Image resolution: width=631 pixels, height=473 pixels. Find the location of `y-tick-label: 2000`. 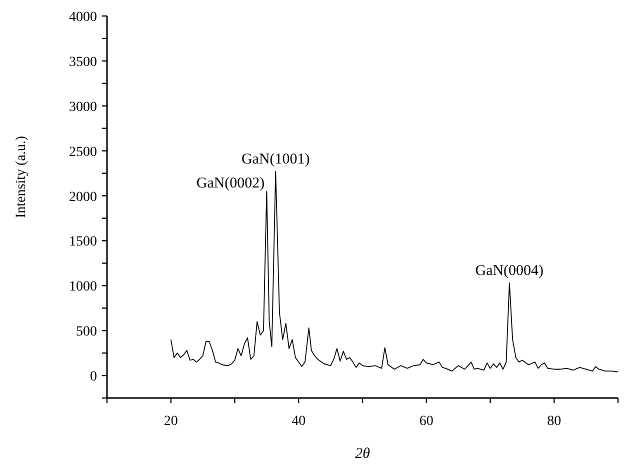

y-tick-label: 2000 is located at coordinates (83, 197).